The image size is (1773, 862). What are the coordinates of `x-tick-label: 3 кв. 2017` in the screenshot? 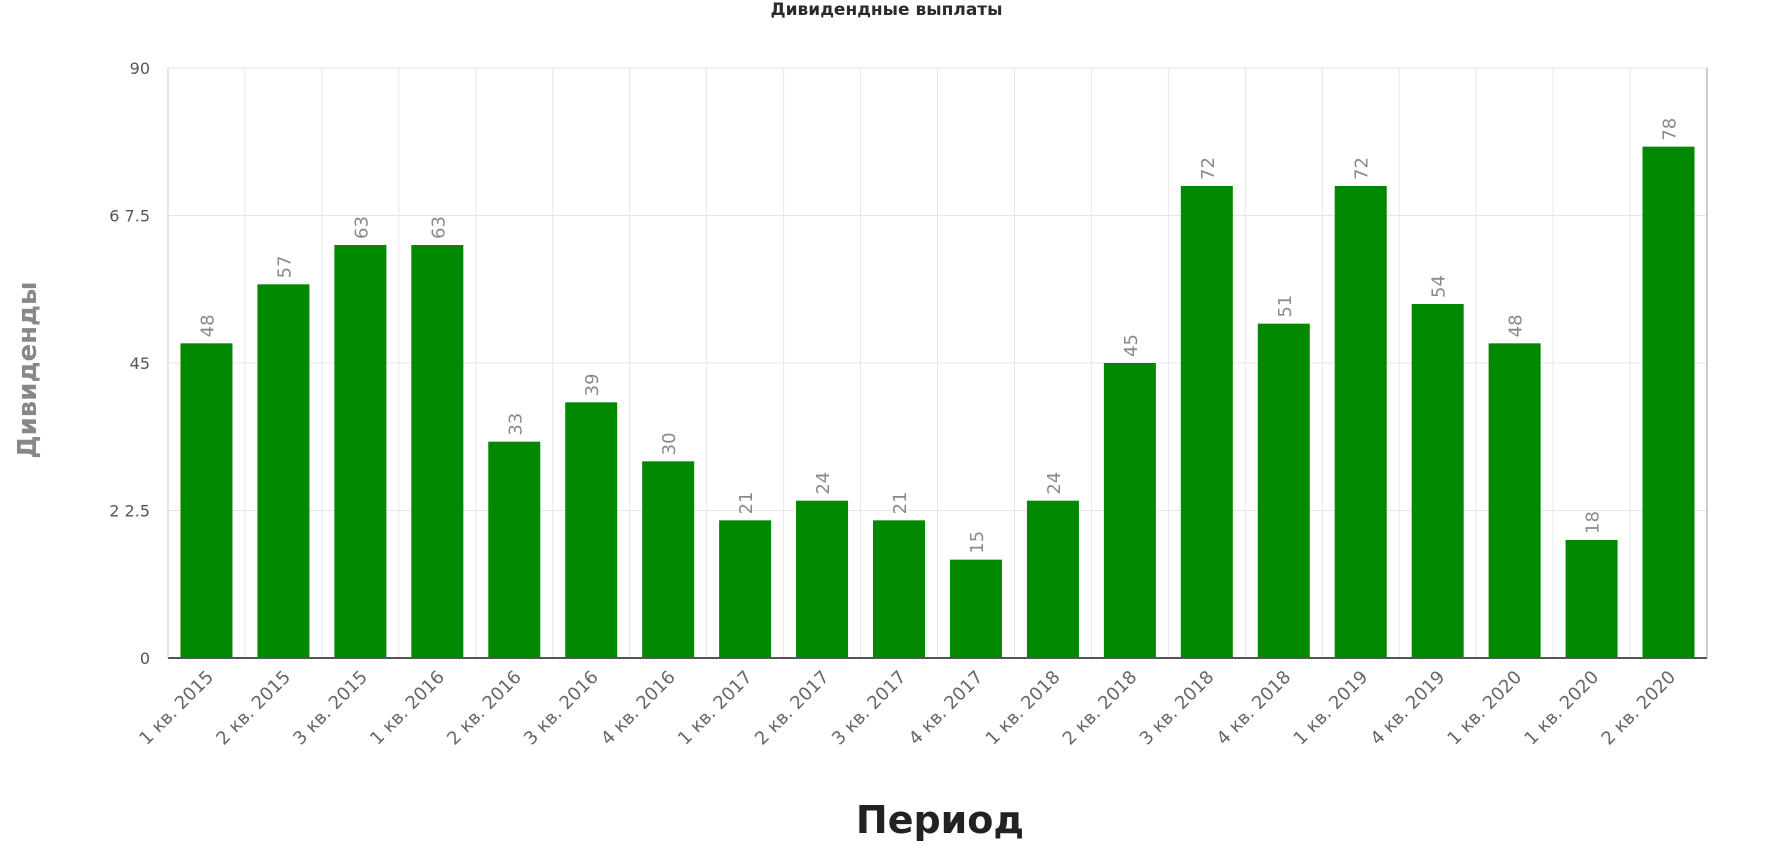 It's located at (869, 708).